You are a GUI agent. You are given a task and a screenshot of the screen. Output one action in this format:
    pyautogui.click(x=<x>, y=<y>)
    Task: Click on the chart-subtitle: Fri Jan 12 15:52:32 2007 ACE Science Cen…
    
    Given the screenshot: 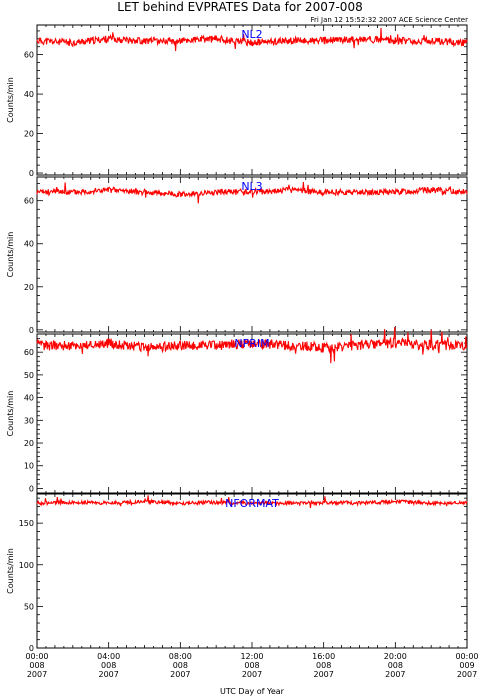 What is the action you would take?
    pyautogui.click(x=389, y=20)
    